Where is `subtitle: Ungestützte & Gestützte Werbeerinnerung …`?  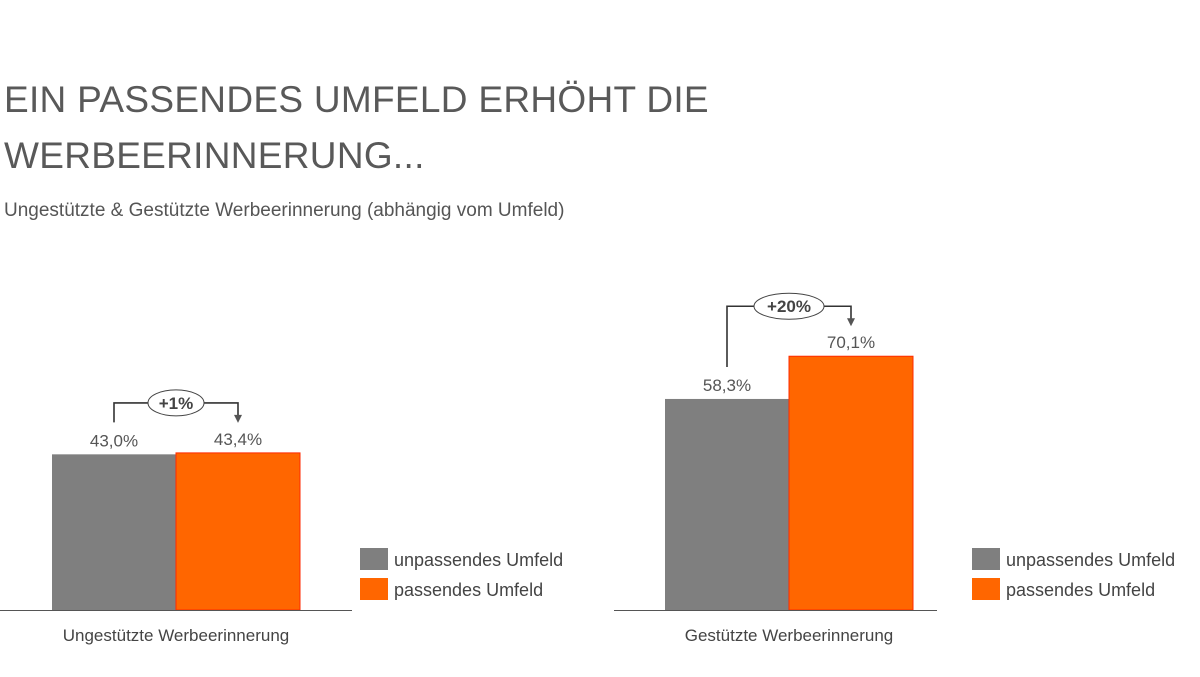
subtitle: Ungestützte & Gestützte Werbeerinnerung … is located at coordinates (284, 210).